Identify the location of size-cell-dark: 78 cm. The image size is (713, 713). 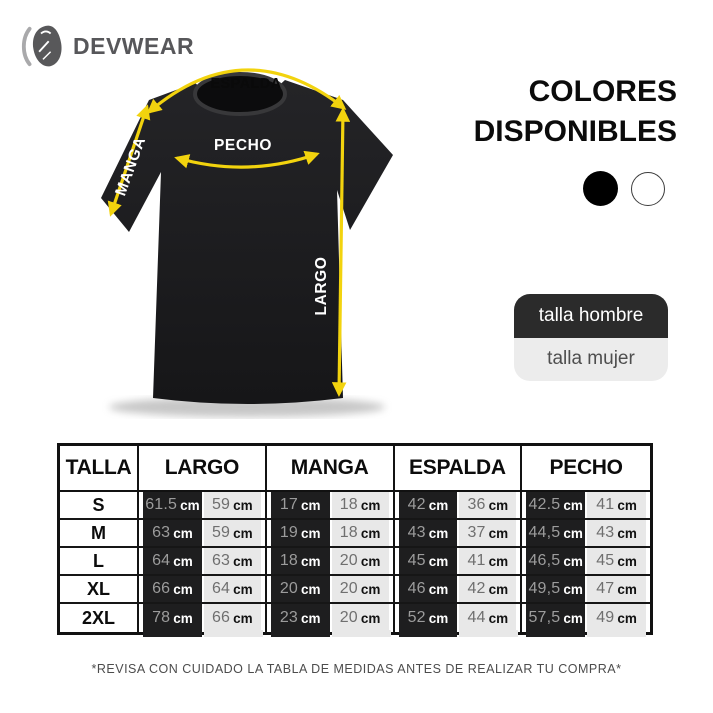
(172, 618).